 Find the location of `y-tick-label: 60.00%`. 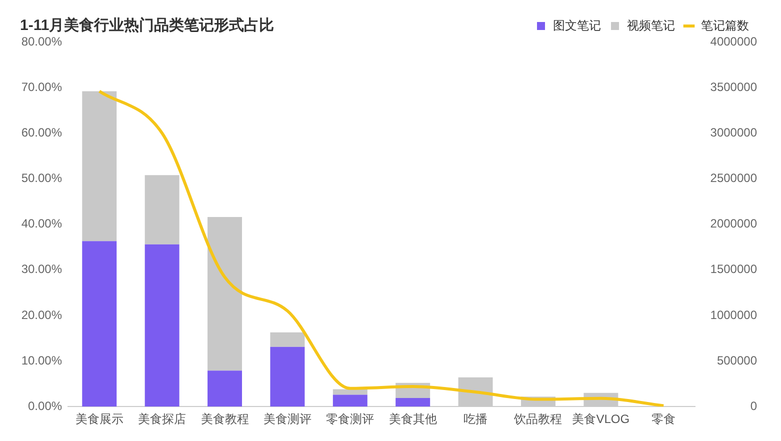

y-tick-label: 60.00% is located at coordinates (40, 132).